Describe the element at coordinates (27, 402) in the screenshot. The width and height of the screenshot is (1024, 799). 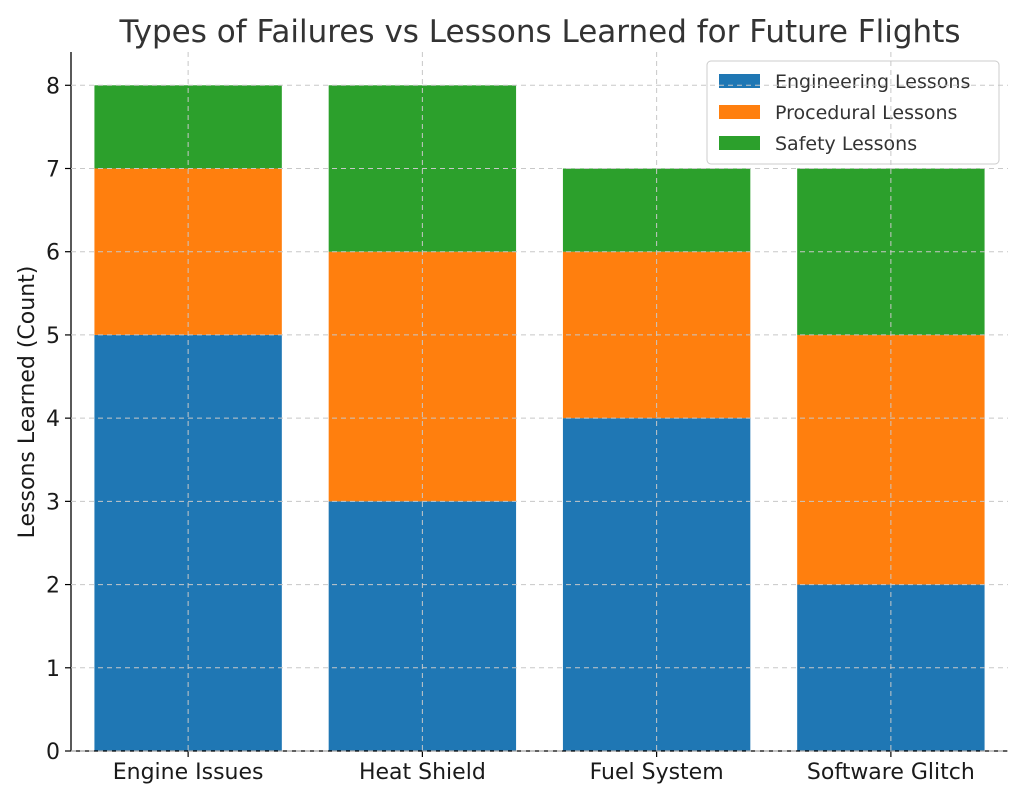
I see `y-axis-label: Lessons Learned (Count)` at that location.